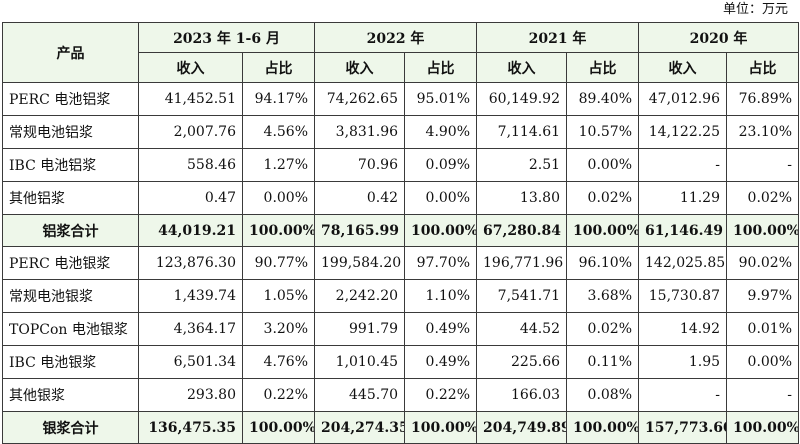  Describe the element at coordinates (522, 427) in the screenshot. I see `revenue-cell: 204,749.89` at that location.